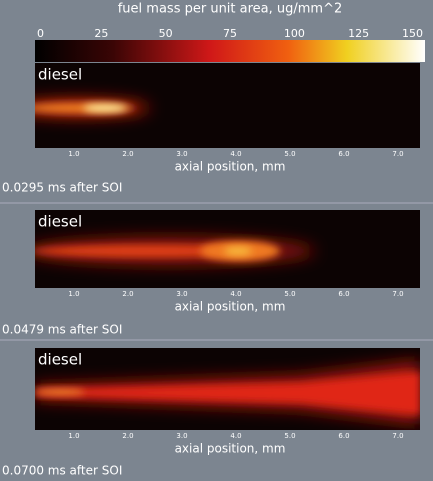 The image size is (433, 481). I want to click on colorbar, so click(230, 51).